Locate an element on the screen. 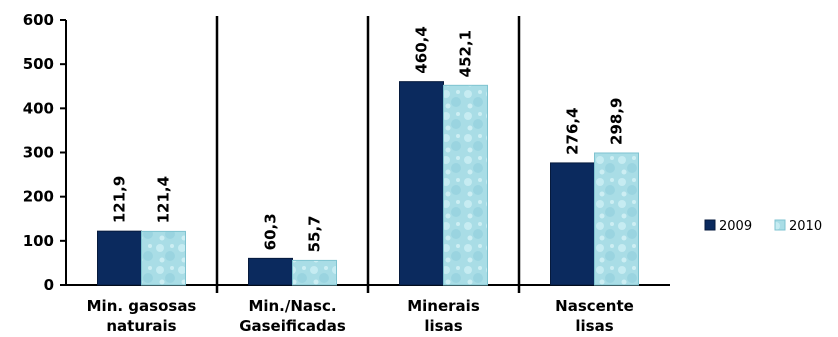  y-tick-label: 300 is located at coordinates (38, 153).